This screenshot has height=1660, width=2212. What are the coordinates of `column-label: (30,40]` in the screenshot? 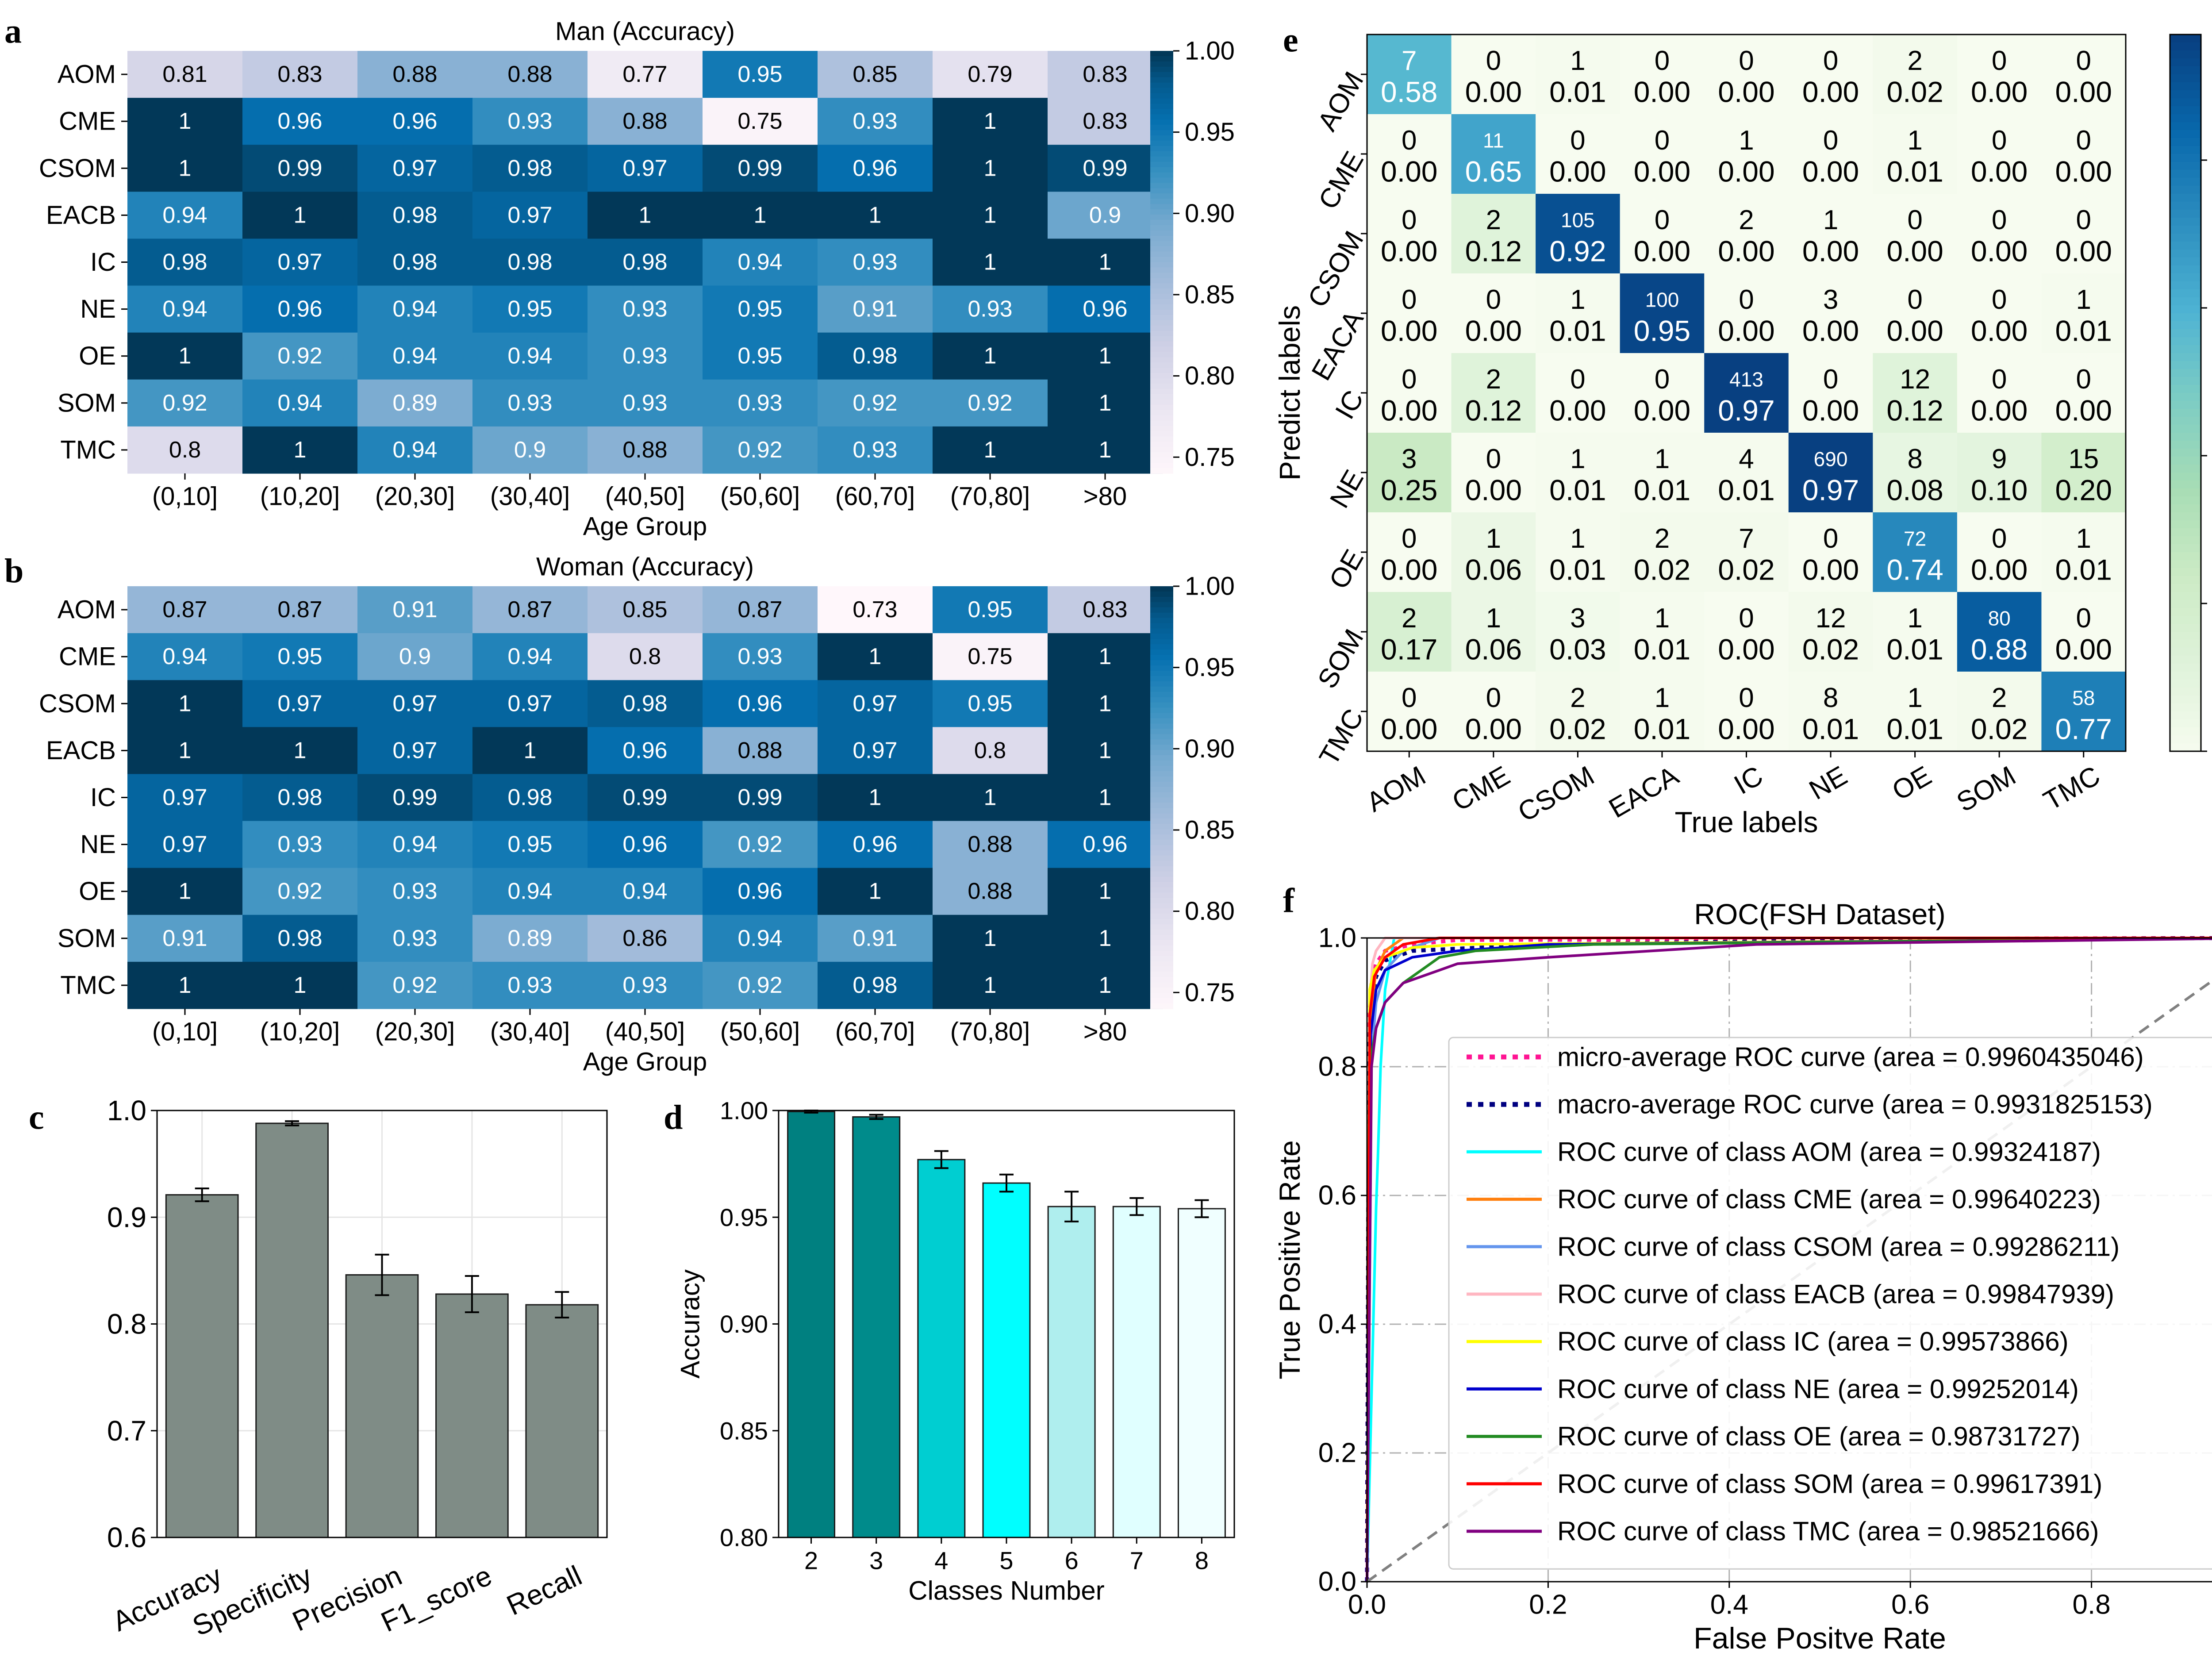 It's located at (530, 496).